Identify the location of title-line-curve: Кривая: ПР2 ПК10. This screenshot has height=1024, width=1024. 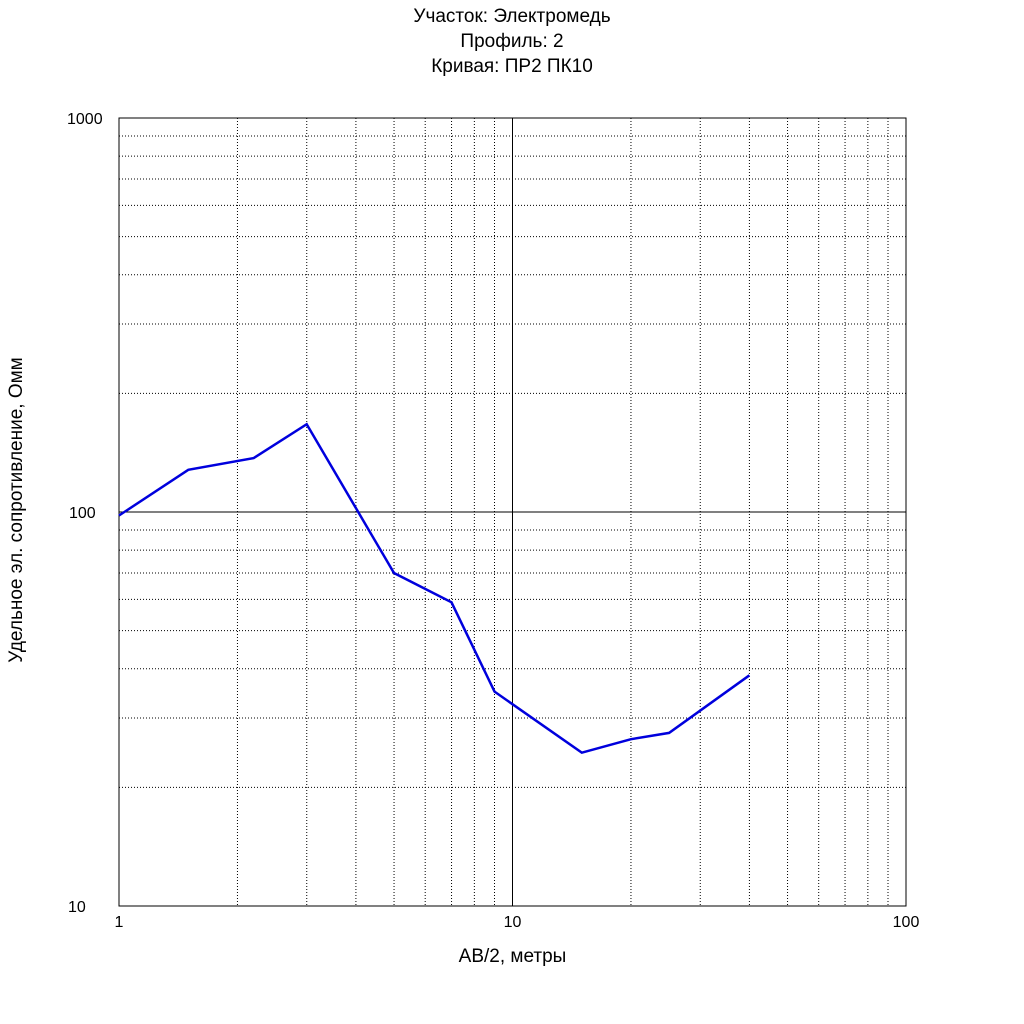
(512, 66).